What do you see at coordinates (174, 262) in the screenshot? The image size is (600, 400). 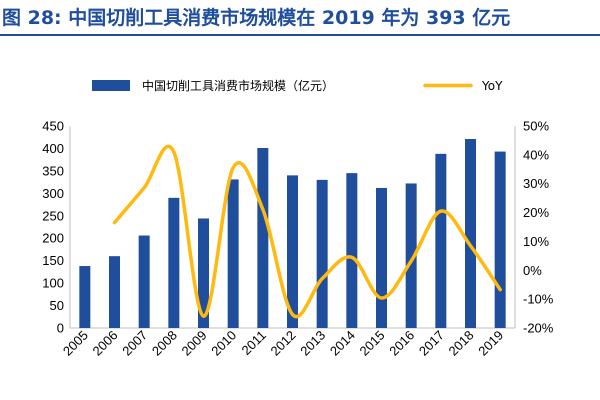 I see `bar-2008` at bounding box center [174, 262].